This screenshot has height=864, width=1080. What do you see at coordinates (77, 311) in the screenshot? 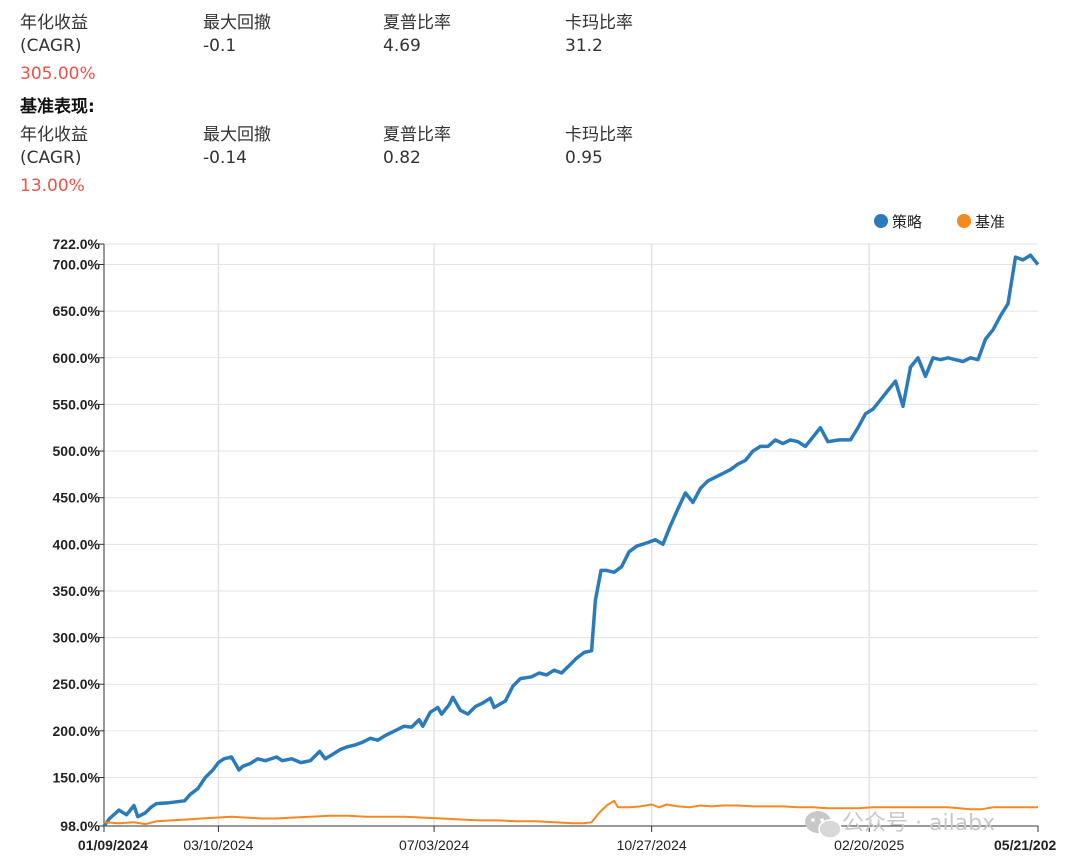
I see `y-tick-label: 650.0%` at bounding box center [77, 311].